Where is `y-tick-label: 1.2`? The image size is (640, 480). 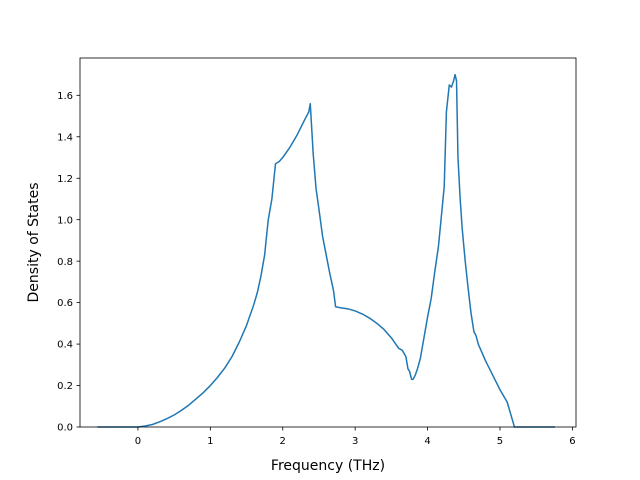 y-tick-label: 1.2 is located at coordinates (65, 179).